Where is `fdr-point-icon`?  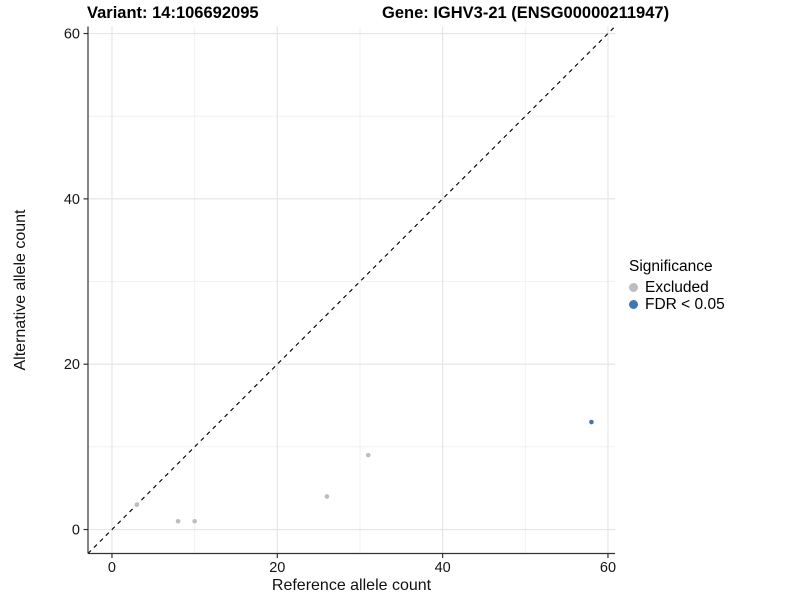
fdr-point-icon is located at coordinates (633, 304).